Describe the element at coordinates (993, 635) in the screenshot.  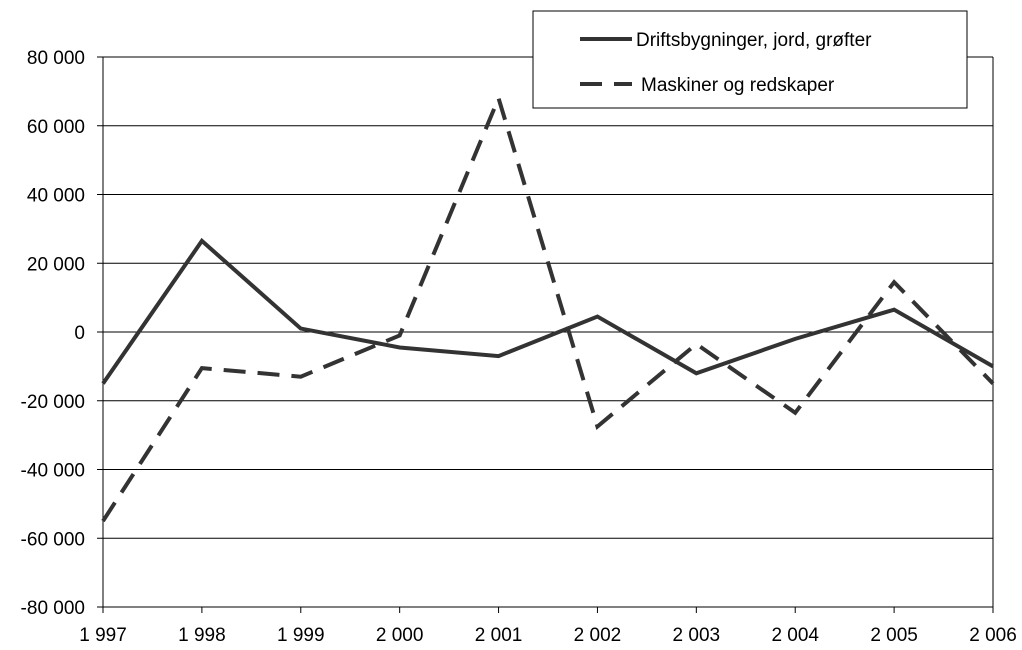
I see `x-tick-label-9: 2 006` at that location.